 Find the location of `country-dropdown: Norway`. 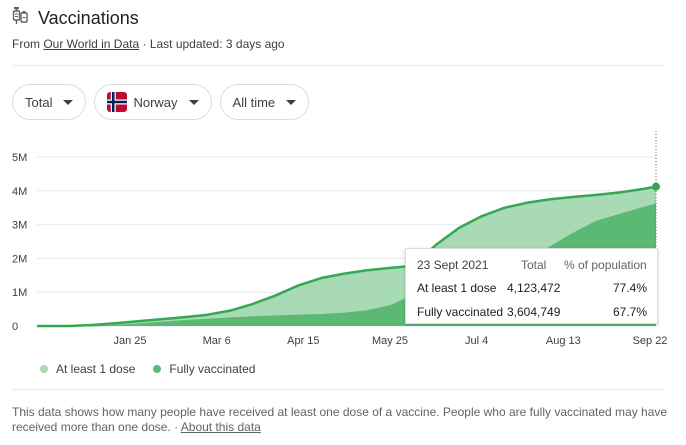

country-dropdown: Norway is located at coordinates (153, 102).